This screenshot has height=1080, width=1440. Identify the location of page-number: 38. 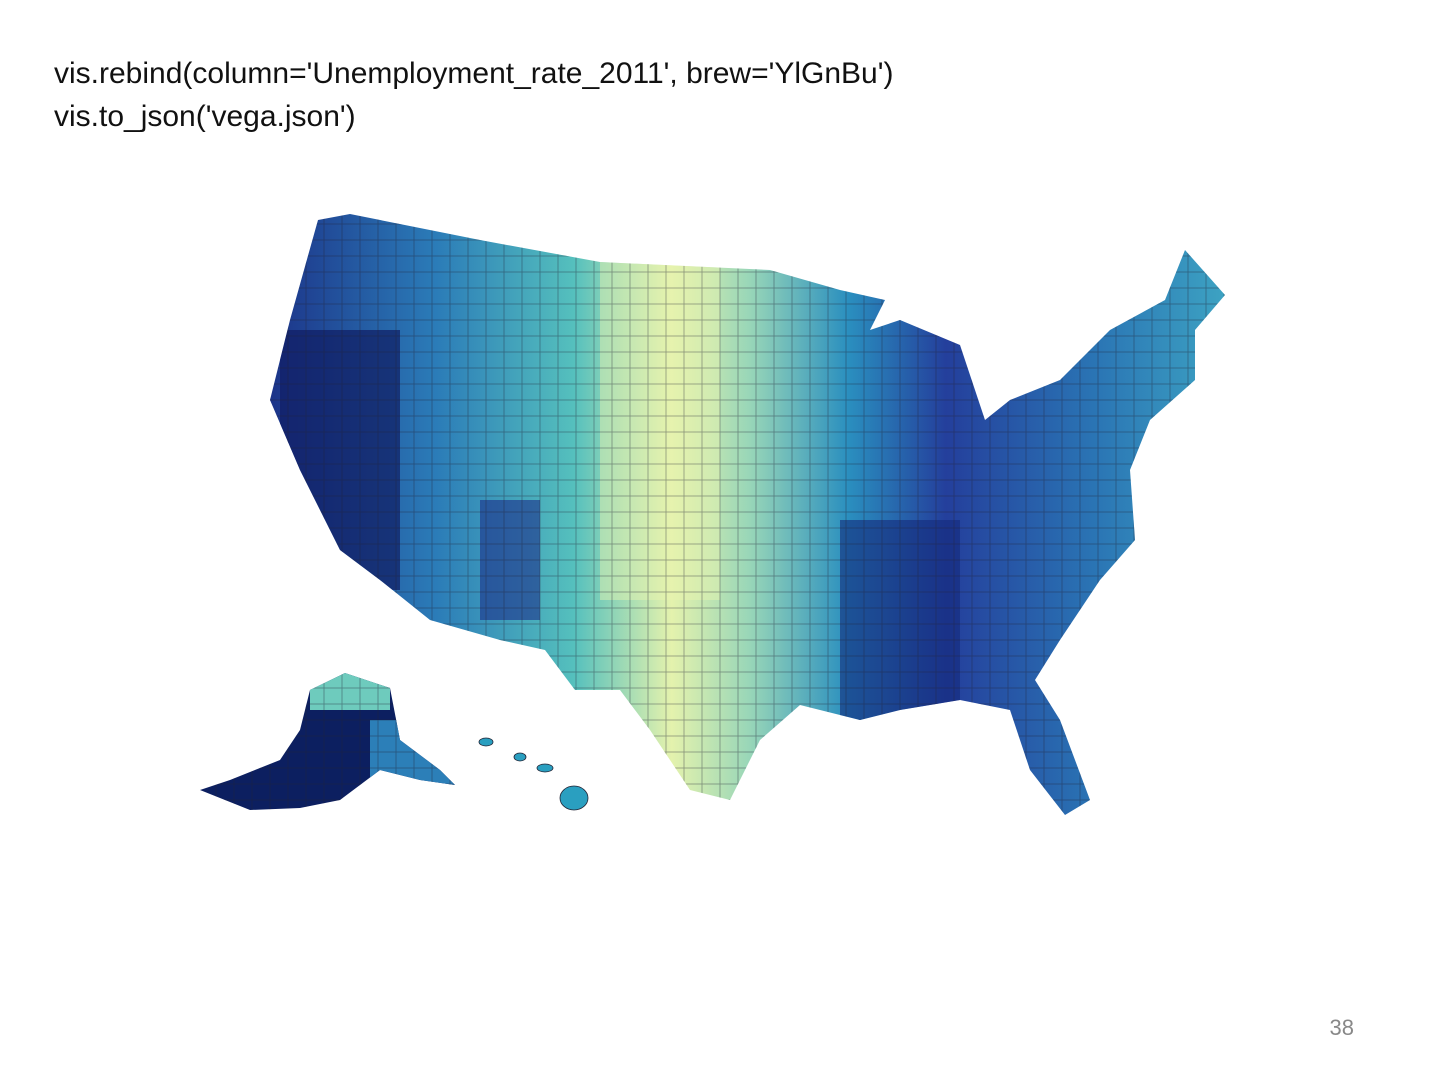
(1341, 1027).